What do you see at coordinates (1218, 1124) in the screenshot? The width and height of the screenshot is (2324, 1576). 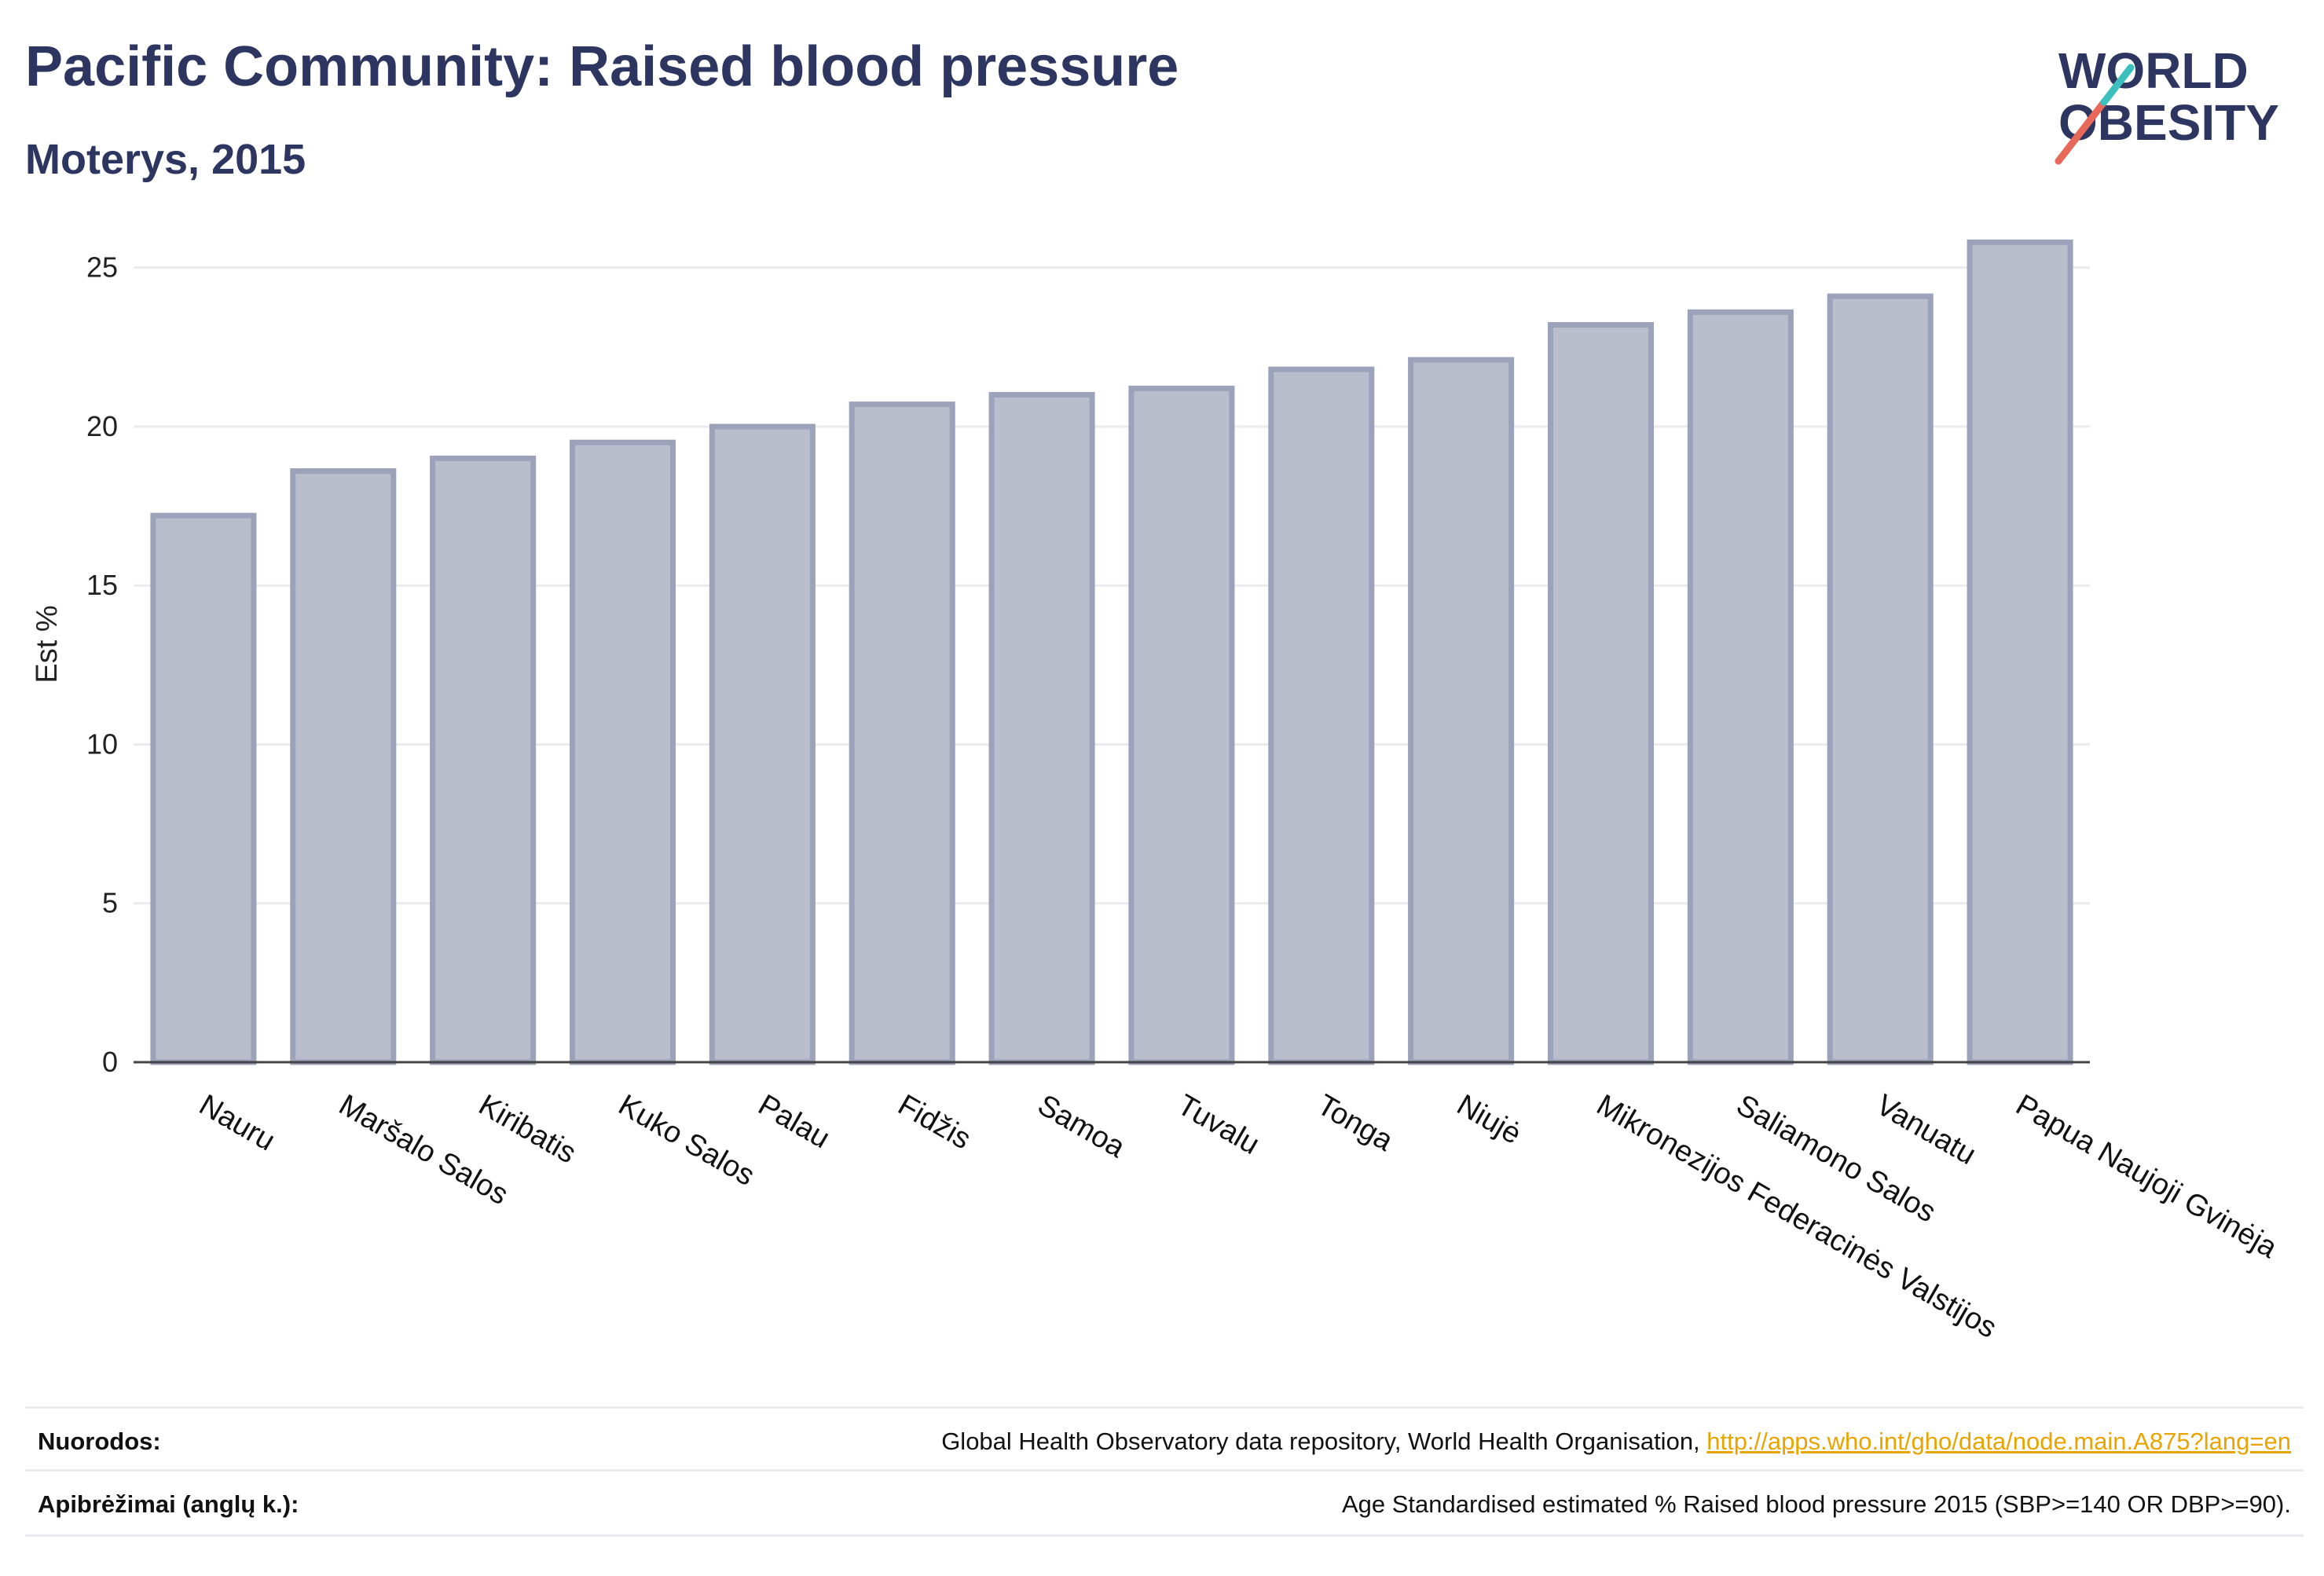 I see `x-tick-label: Tuvalu` at bounding box center [1218, 1124].